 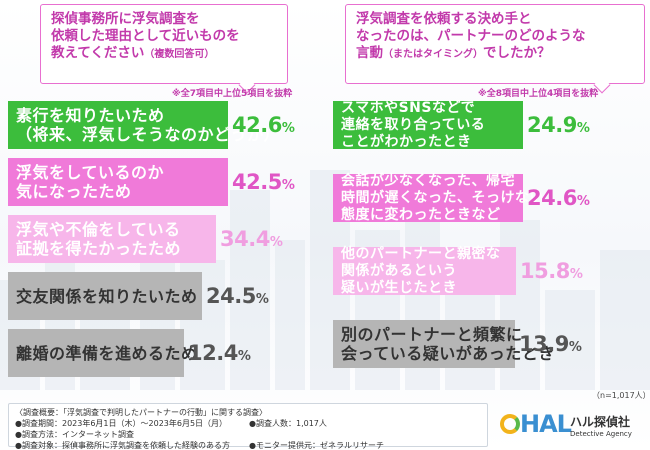 I want to click on bar-value-label: 15.8%, so click(x=551, y=271).